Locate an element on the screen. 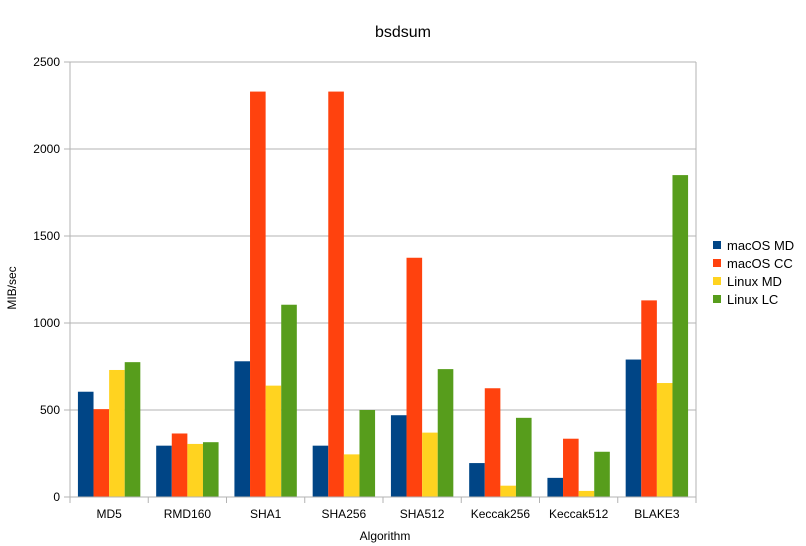  bar-macos-cc-rmd160 is located at coordinates (179, 465).